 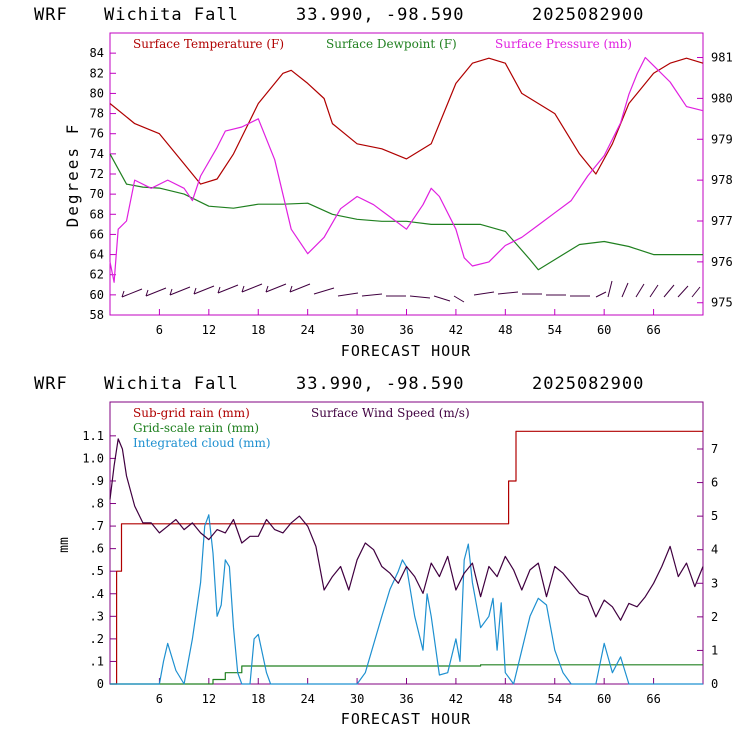 What do you see at coordinates (714, 617) in the screenshot?
I see `y-tick-label-right: 2` at bounding box center [714, 617].